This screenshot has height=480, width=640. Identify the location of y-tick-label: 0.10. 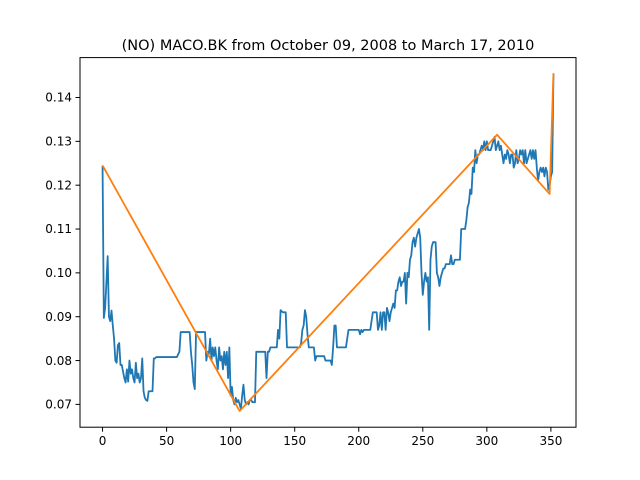
(58, 273).